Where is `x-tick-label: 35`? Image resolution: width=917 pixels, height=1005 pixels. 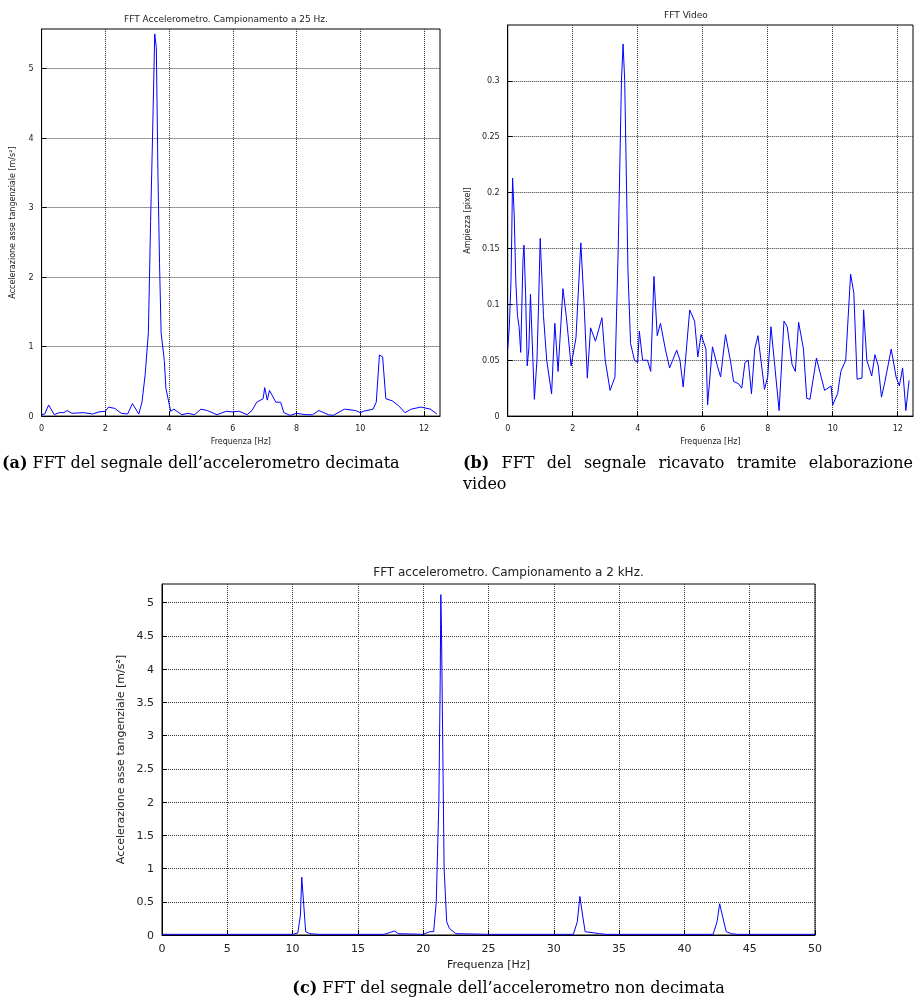
x-tick-label: 35 is located at coordinates (619, 948).